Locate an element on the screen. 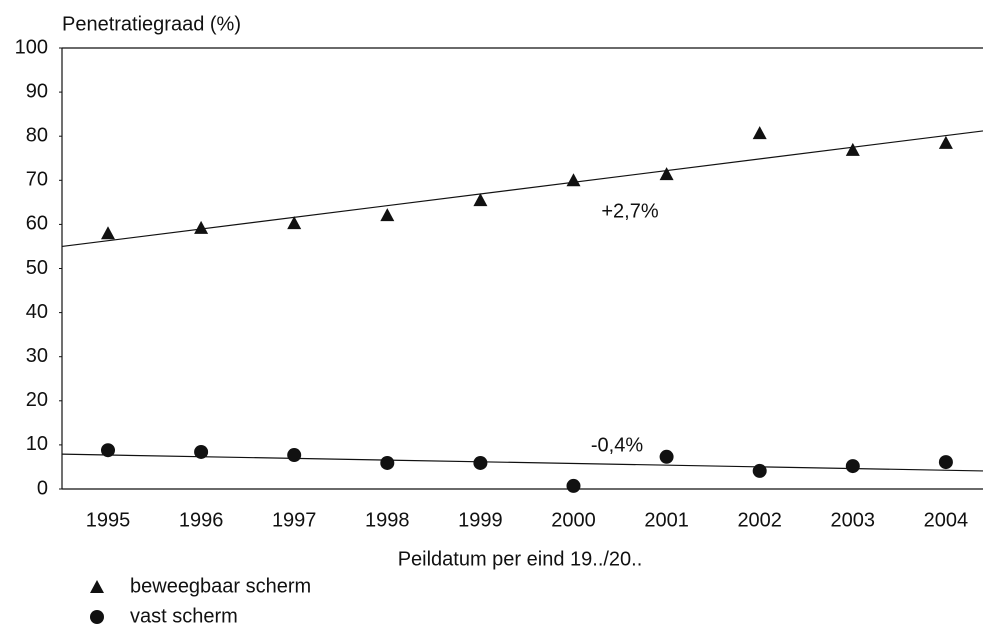  y-tick-label: 50 is located at coordinates (37, 268).